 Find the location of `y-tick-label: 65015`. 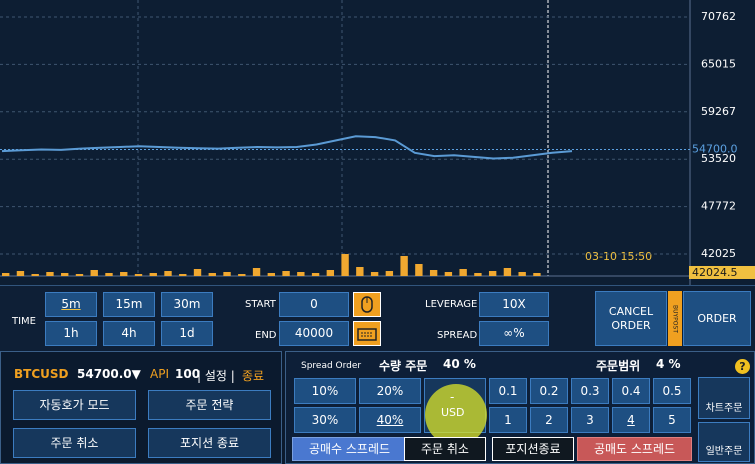

y-tick-label: 65015 is located at coordinates (718, 63).